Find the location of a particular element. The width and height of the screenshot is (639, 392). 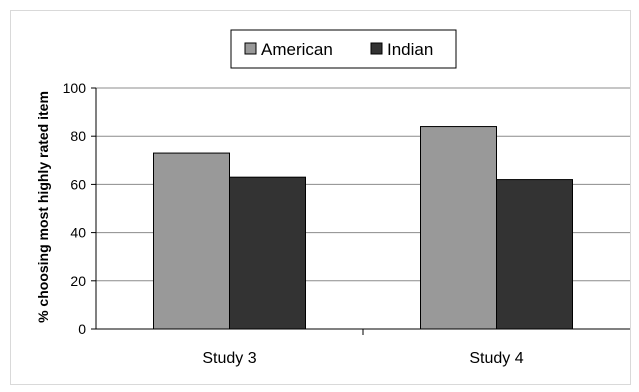

legend-swatch-indian is located at coordinates (376, 48).